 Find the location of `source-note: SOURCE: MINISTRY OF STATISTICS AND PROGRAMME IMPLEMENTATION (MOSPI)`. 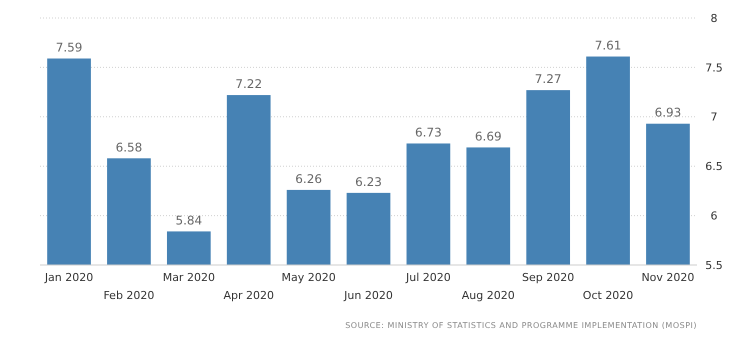

source-note: SOURCE: MINISTRY OF STATISTICS AND PROGRAMME IMPLEMENTATION (MOSPI) is located at coordinates (521, 325).